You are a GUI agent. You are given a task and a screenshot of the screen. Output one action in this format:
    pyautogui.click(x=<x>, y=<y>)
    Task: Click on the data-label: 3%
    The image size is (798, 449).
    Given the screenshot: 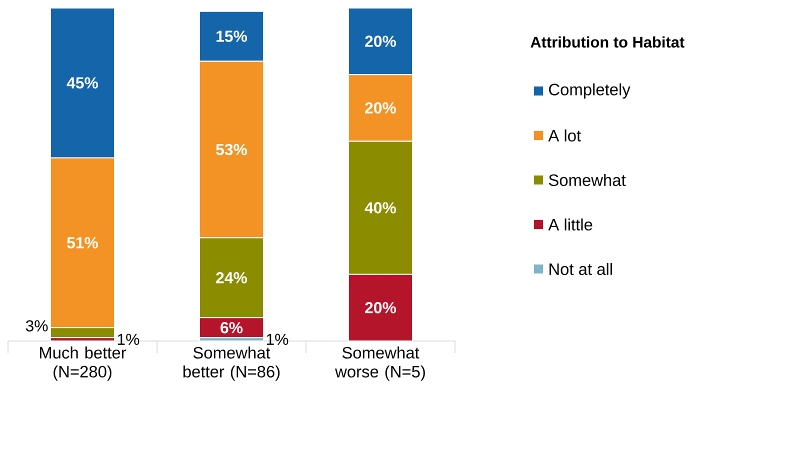 What is the action you would take?
    pyautogui.click(x=37, y=326)
    